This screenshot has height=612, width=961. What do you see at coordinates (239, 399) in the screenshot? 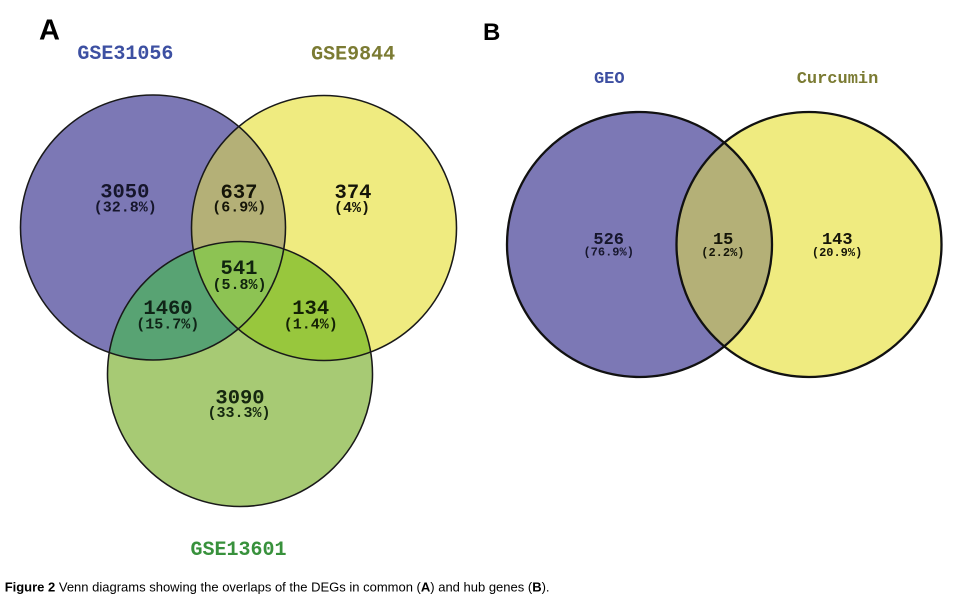
I see `svg-text: 3090` at bounding box center [239, 399].